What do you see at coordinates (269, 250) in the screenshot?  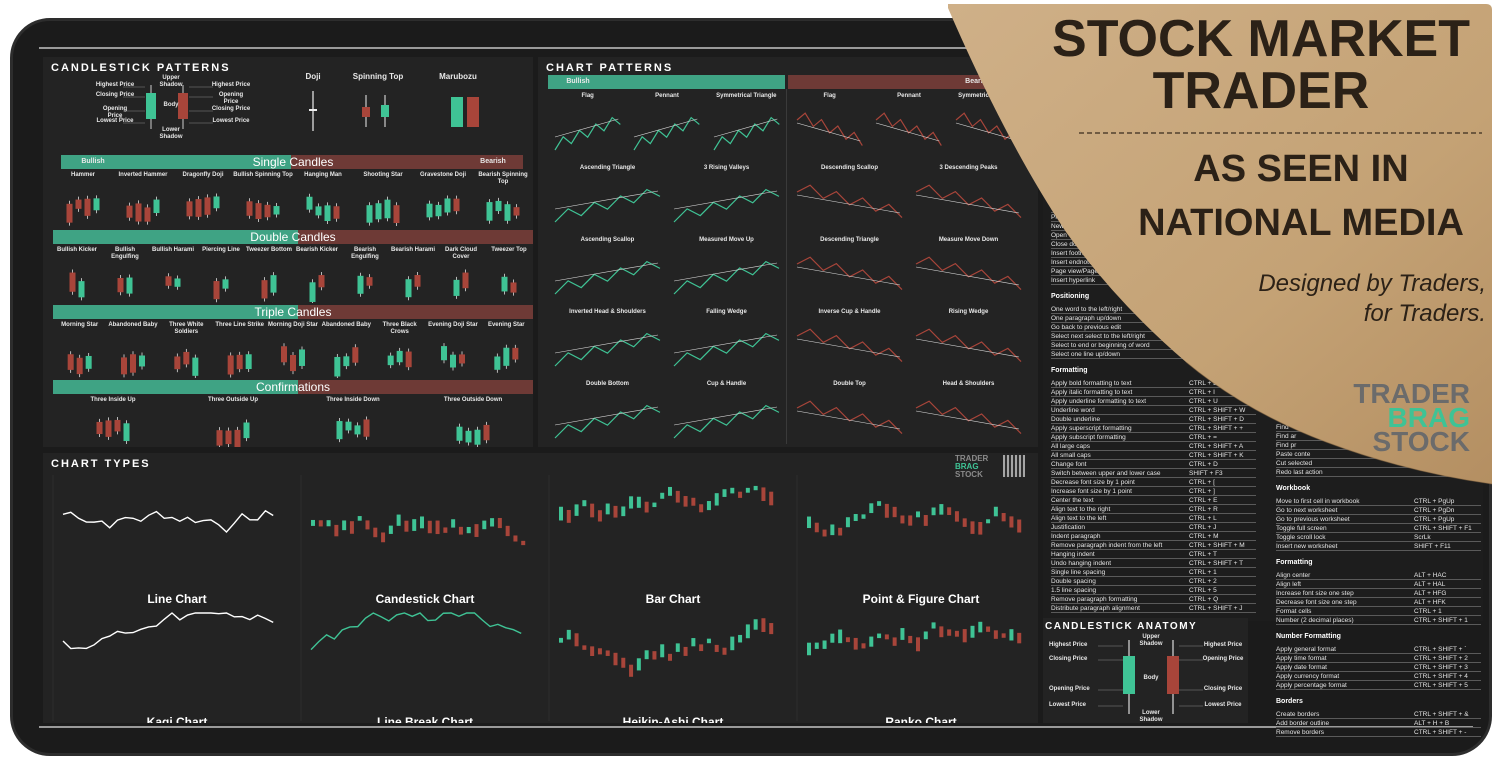 I see `pattern-label: Tweezer Bottom` at bounding box center [269, 250].